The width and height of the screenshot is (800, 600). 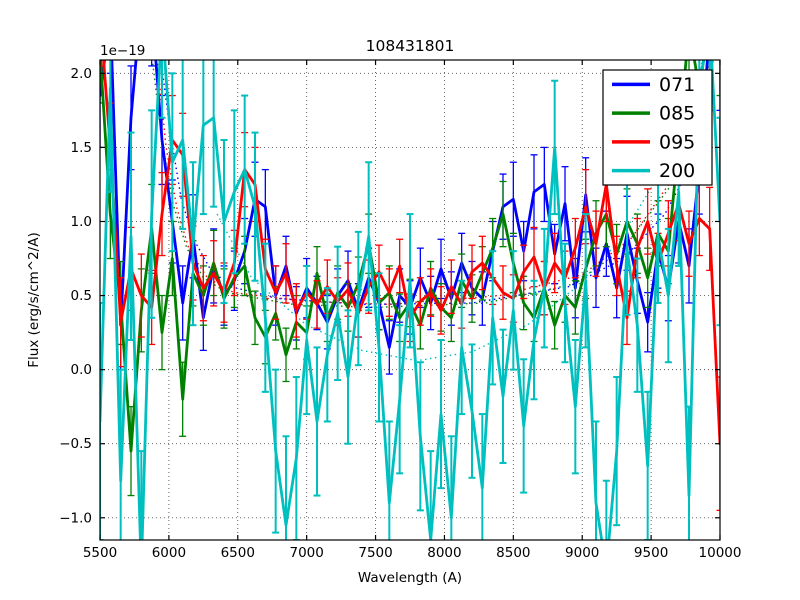 What do you see at coordinates (81, 74) in the screenshot?
I see `y-tick-label-2: 2.0` at bounding box center [81, 74].